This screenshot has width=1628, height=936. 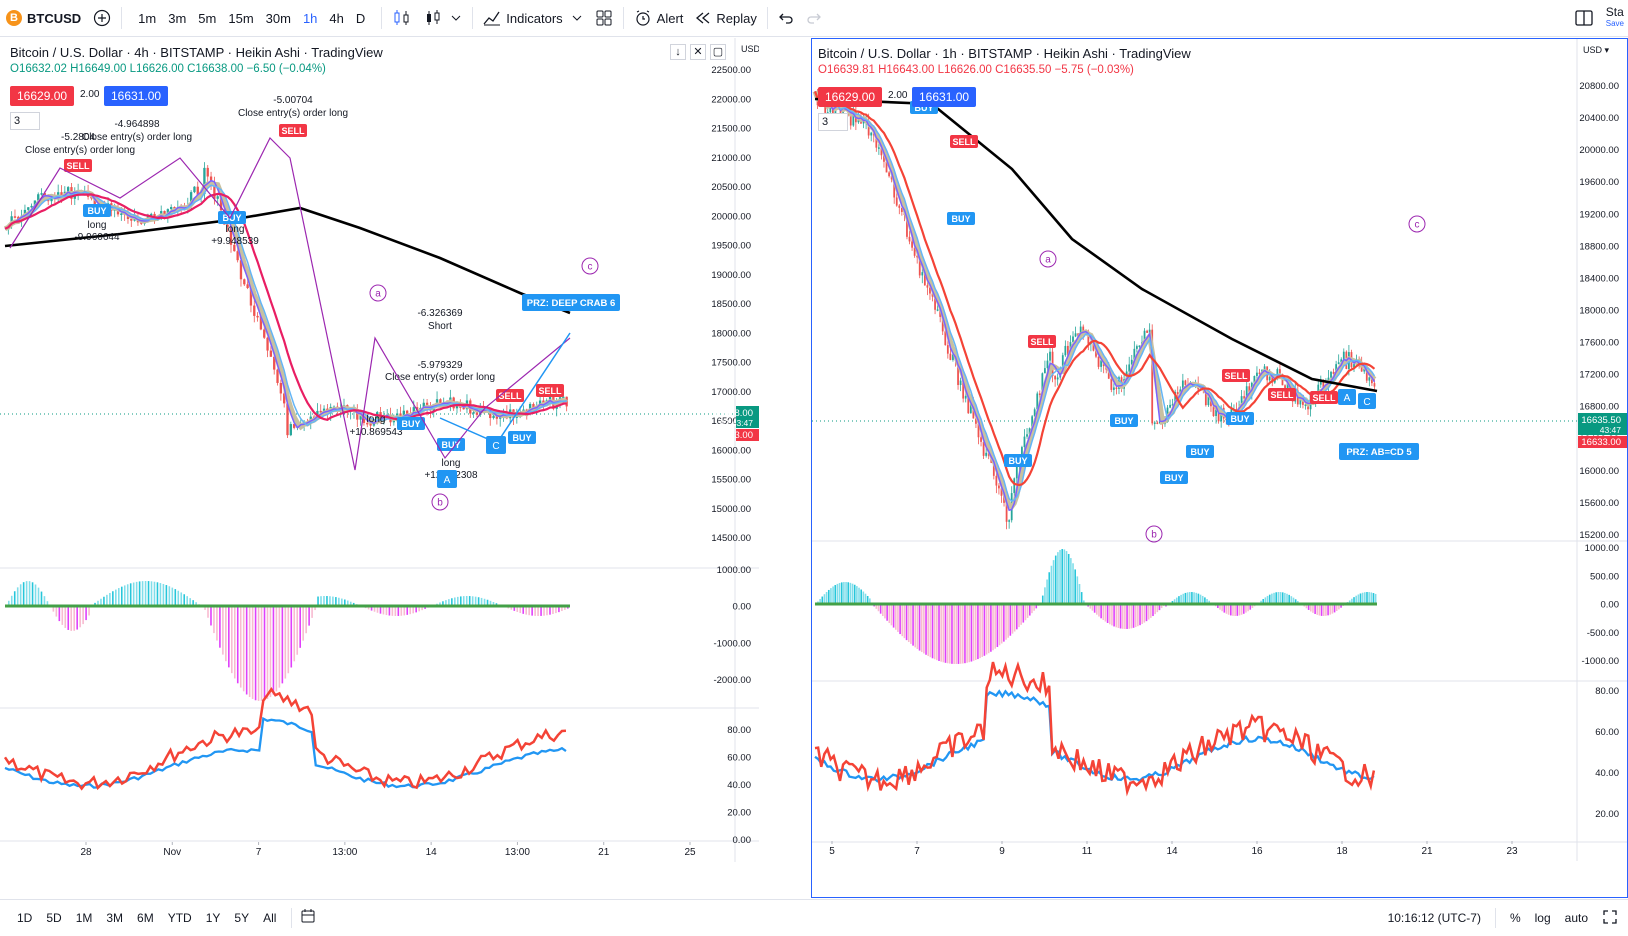 What do you see at coordinates (814, 18) in the screenshot?
I see `redo-button` at bounding box center [814, 18].